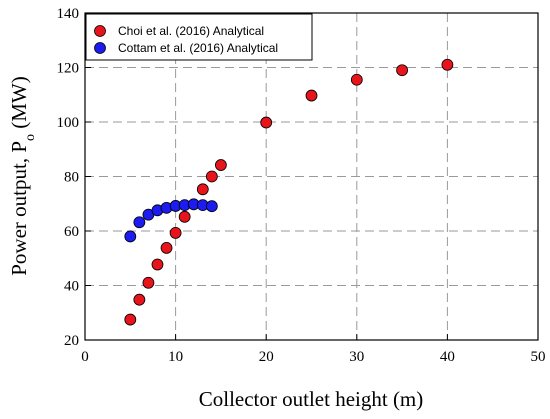 The image size is (550, 419). What do you see at coordinates (68, 14) in the screenshot?
I see `y-tick-label: 140` at bounding box center [68, 14].